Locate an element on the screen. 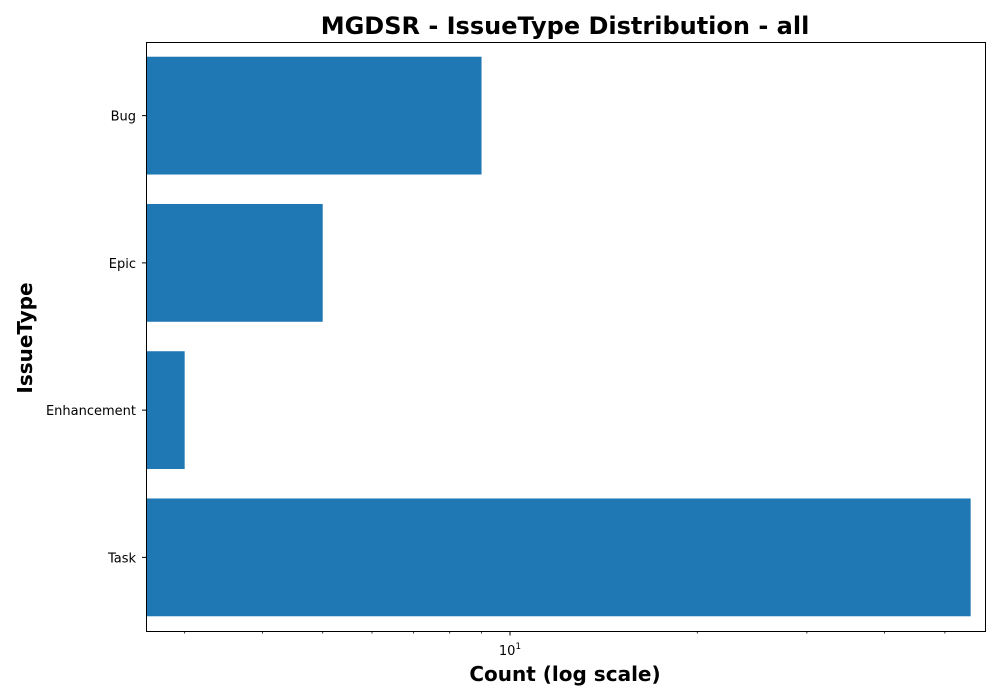  y-tick-label: Enhancement is located at coordinates (91, 411).